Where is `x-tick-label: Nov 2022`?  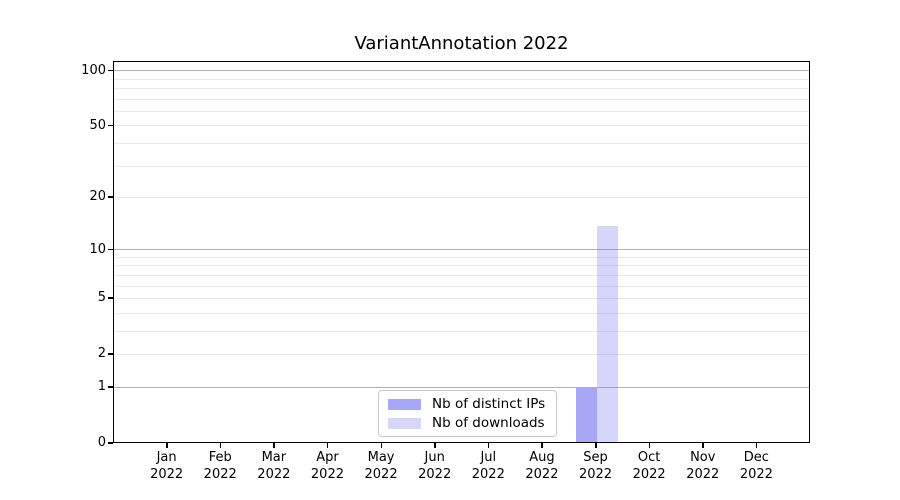
x-tick-label: Nov 2022 is located at coordinates (703, 466).